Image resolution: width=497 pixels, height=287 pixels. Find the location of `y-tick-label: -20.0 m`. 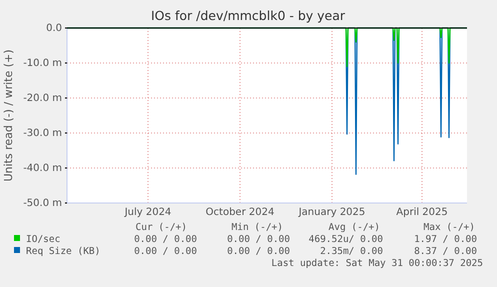

y-tick-label: -20.0 m is located at coordinates (42, 98).